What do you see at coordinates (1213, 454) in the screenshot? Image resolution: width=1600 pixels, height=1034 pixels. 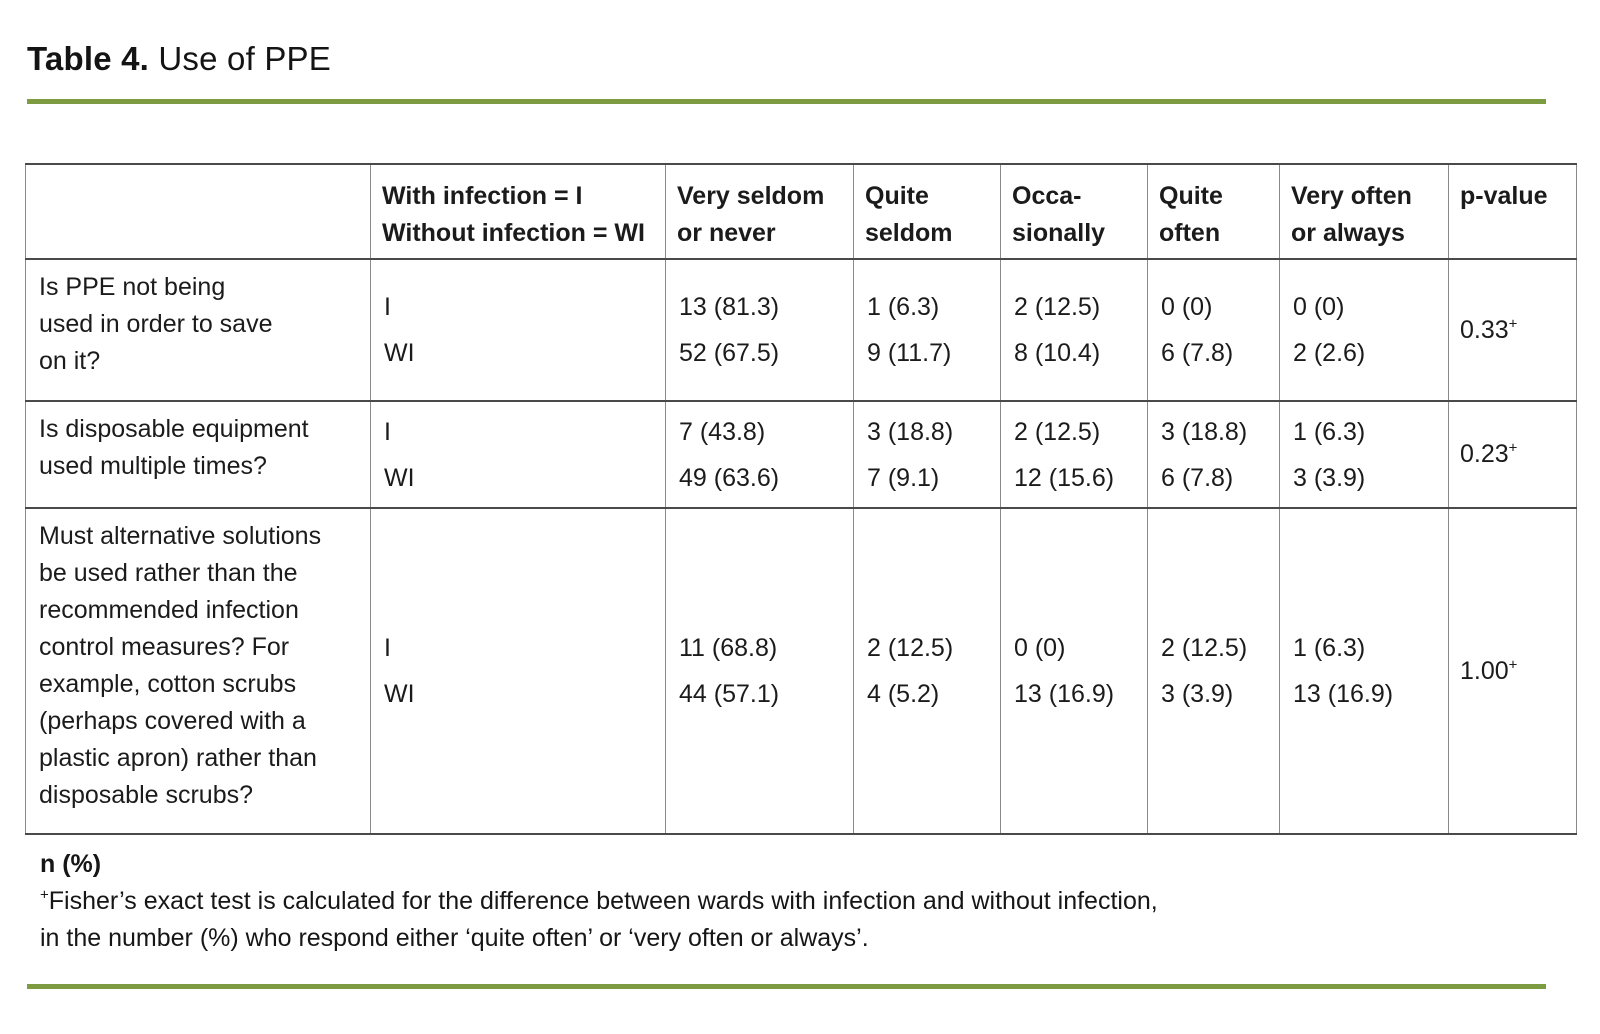 I see `value-cell: 3 (18.8) 6 (7.8)` at bounding box center [1213, 454].